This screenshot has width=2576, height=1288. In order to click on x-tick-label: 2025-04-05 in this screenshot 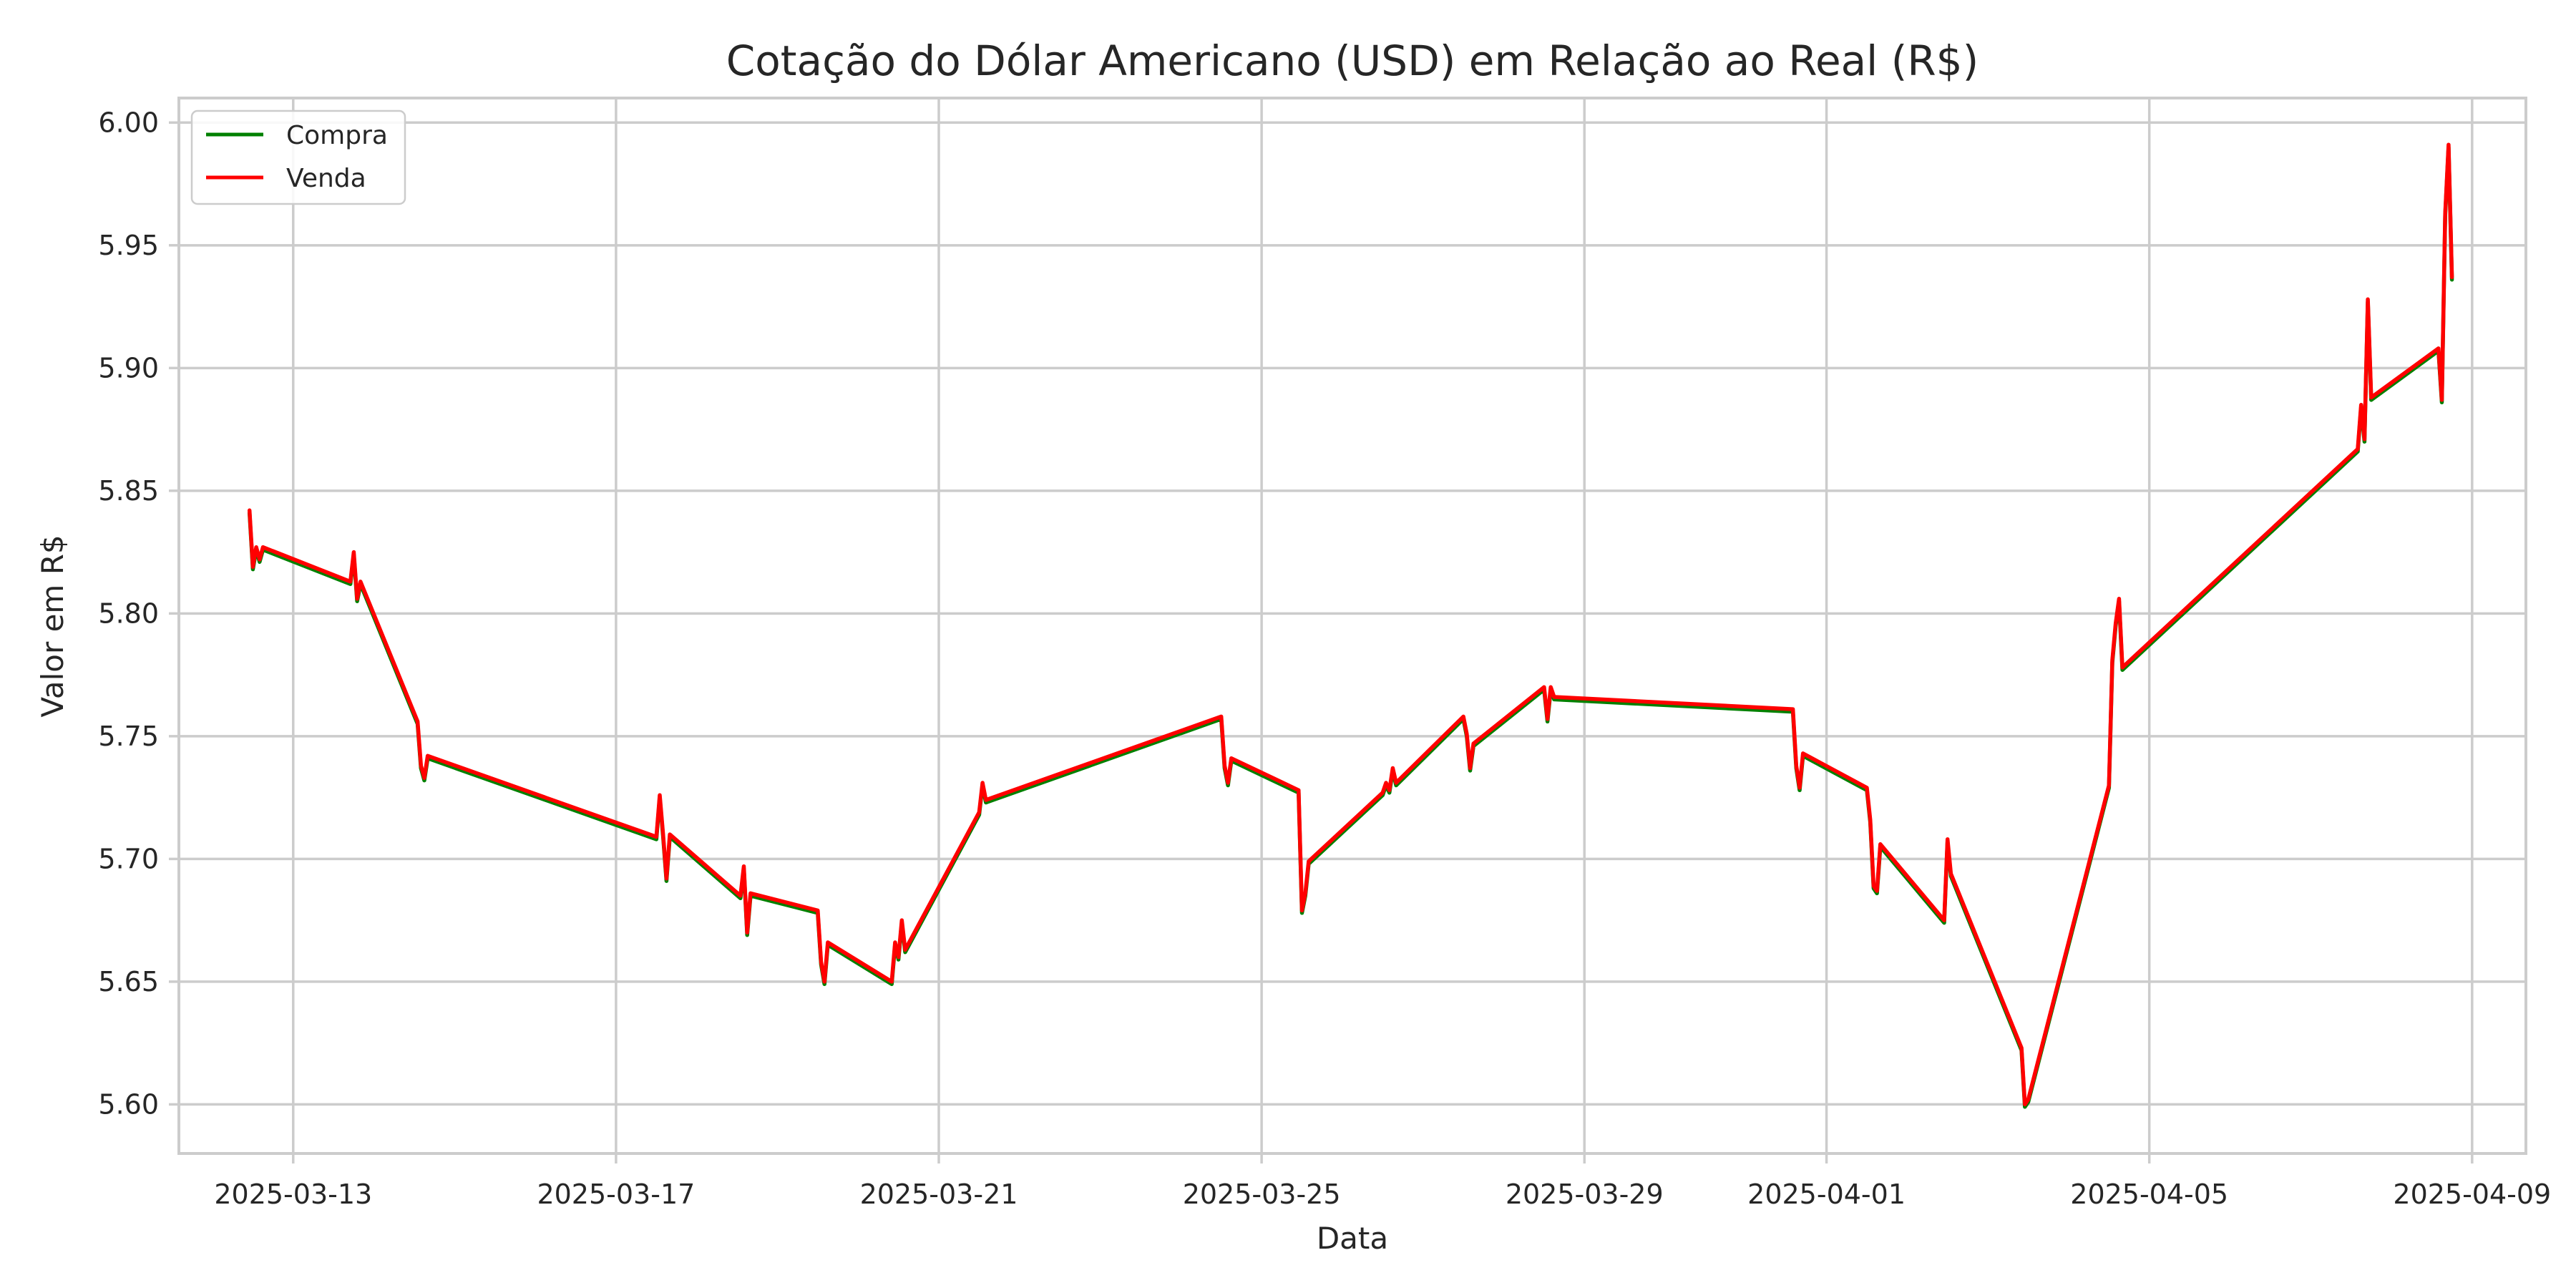, I will do `click(2149, 1194)`.